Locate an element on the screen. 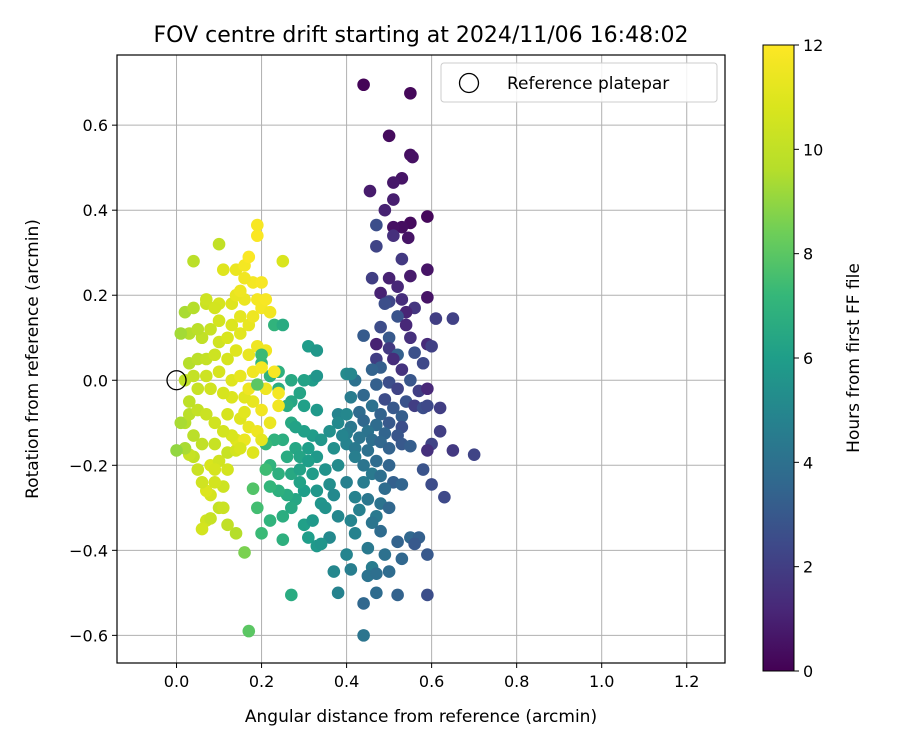 This screenshot has height=750, width=900. x-ticks: 0.0 0.2 0.4 0.6 0.8 1.0 1.2 is located at coordinates (431, 677).